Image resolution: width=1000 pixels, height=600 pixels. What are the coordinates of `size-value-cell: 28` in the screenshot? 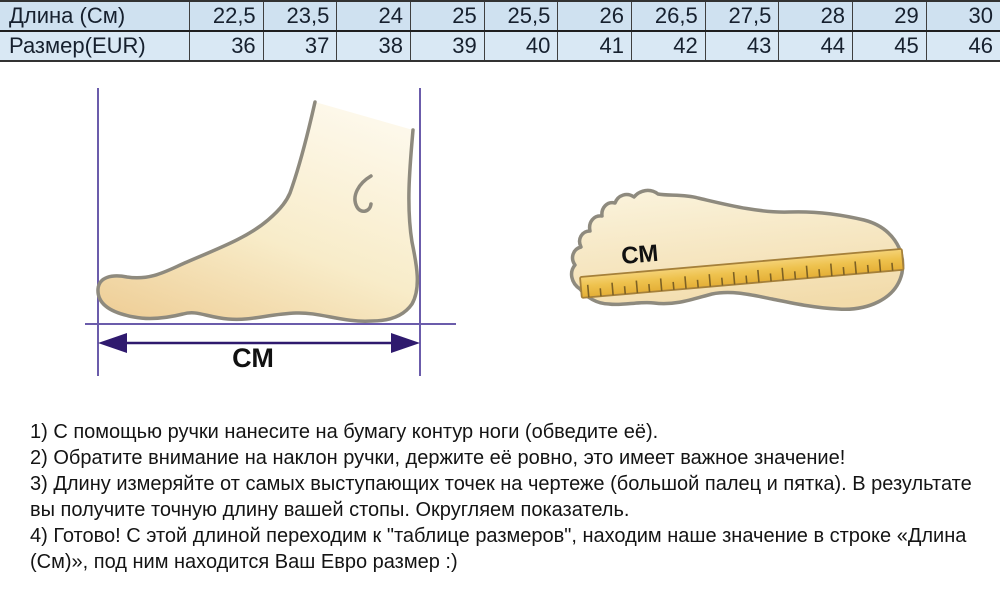 It's located at (815, 16).